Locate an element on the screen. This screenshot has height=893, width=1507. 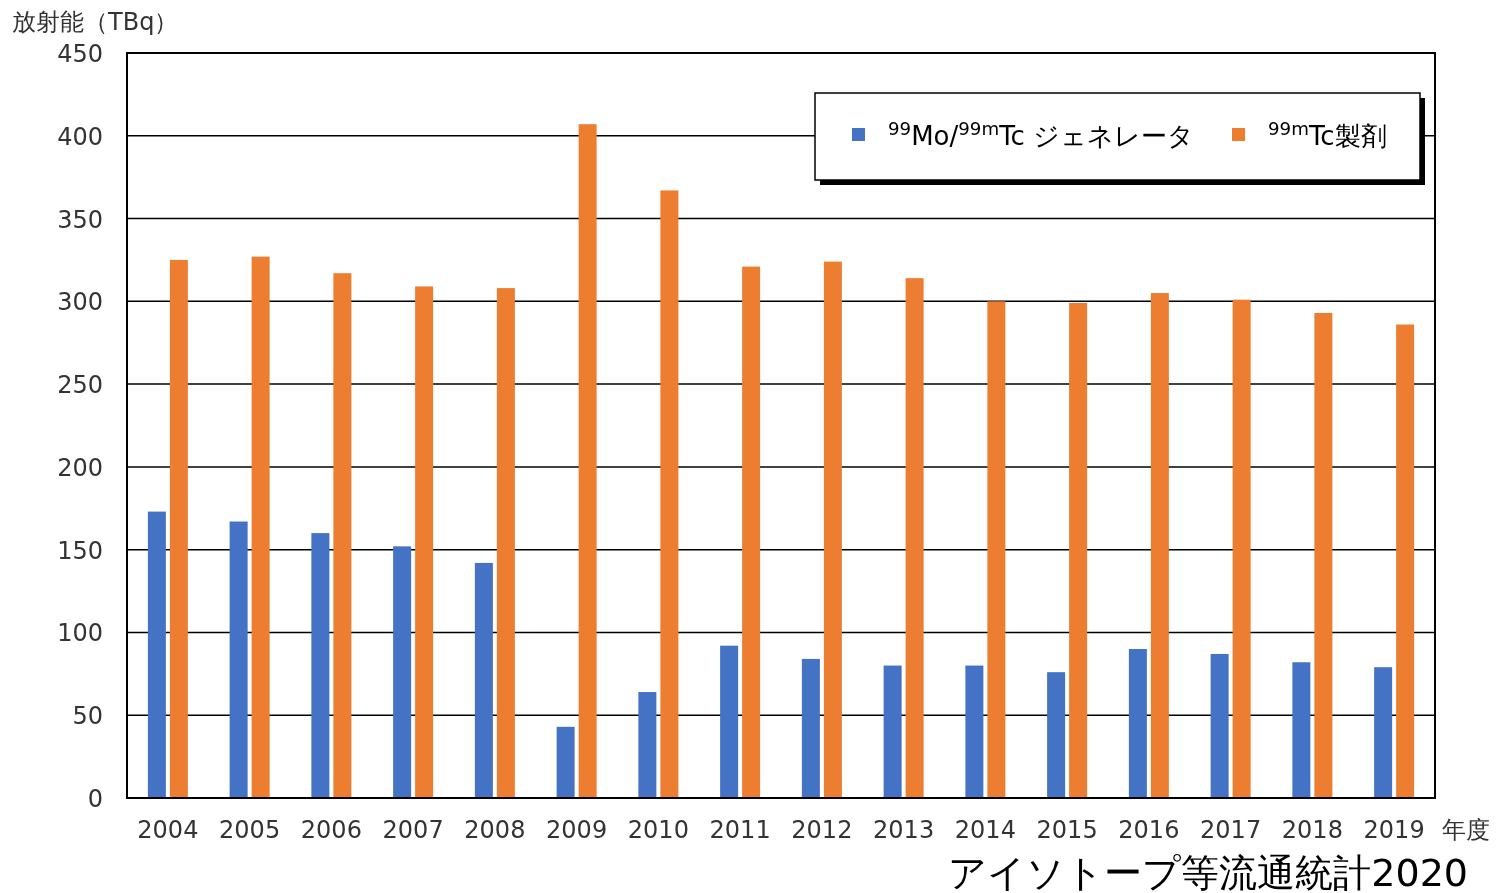
x-tick-label: 2016 is located at coordinates (1149, 830).